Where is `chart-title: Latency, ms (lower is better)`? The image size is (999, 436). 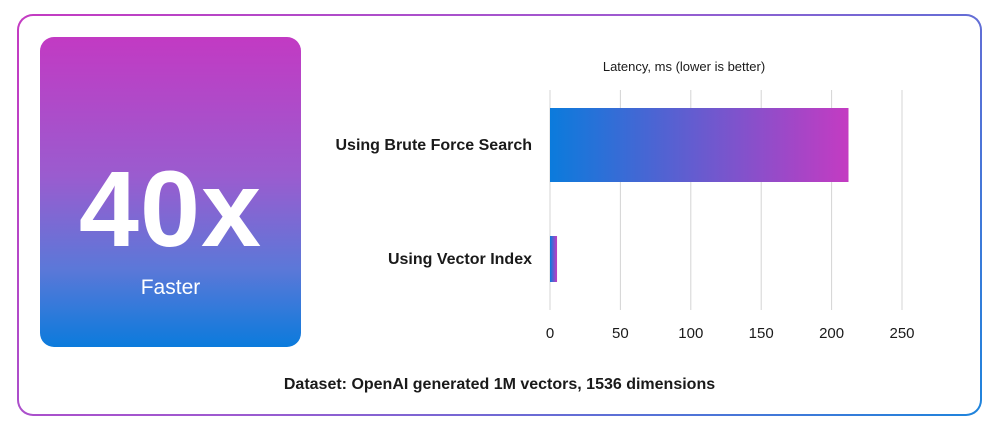
chart-title: Latency, ms (lower is better) is located at coordinates (684, 66).